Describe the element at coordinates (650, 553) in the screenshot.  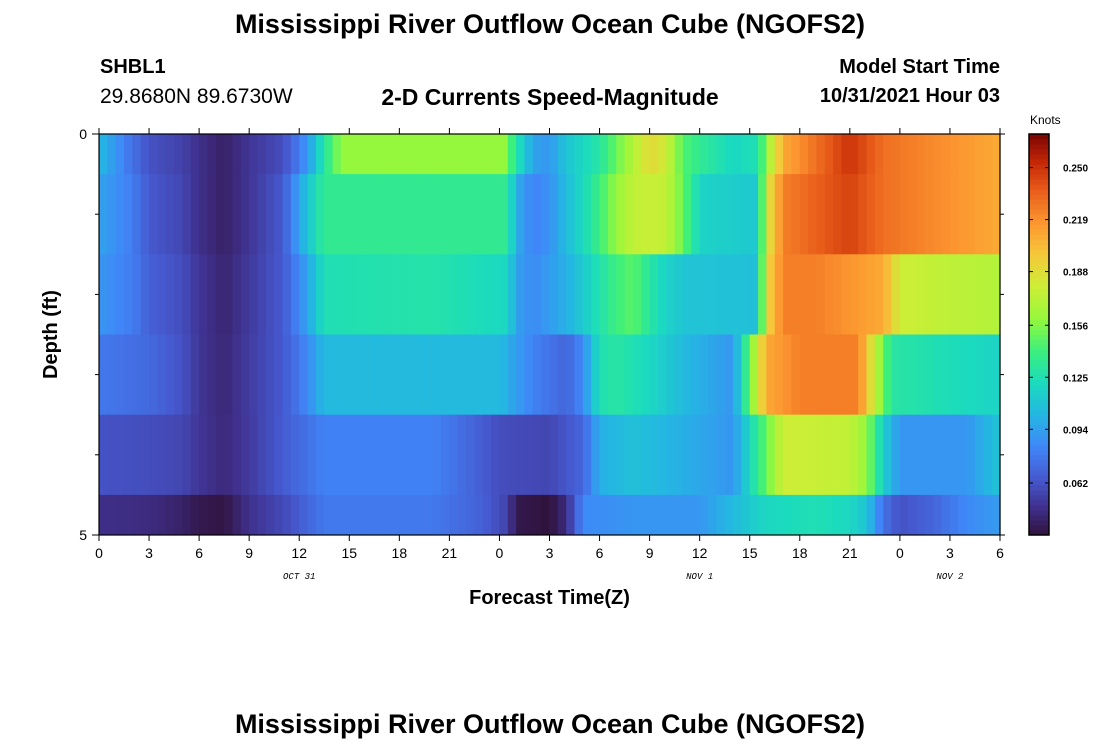
I see `x-tick-label: 9` at that location.